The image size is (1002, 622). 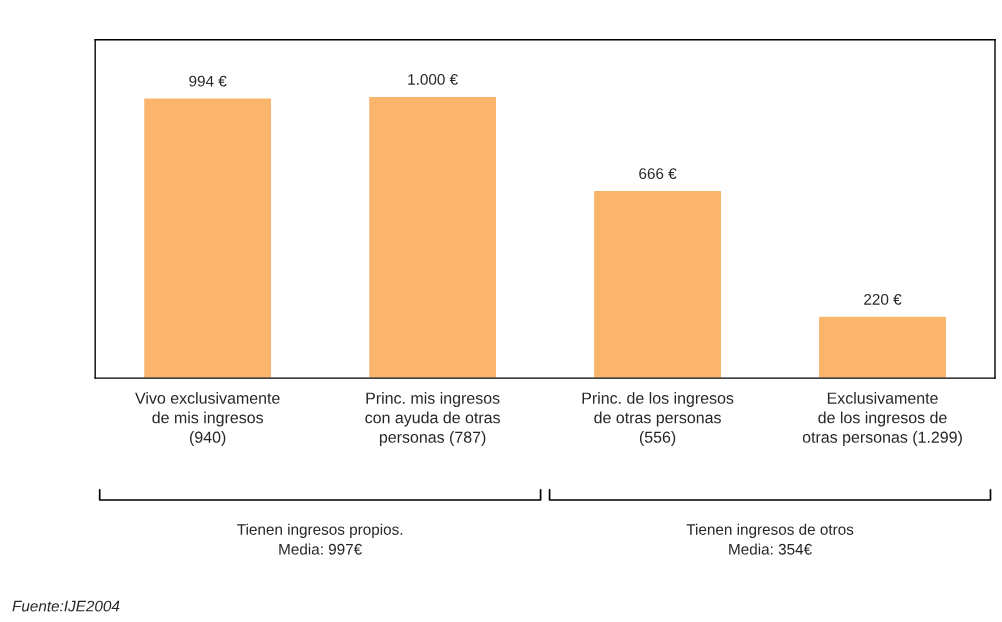 What do you see at coordinates (320, 539) in the screenshot?
I see `text: Tienen ingresos propios. Media: 997€` at bounding box center [320, 539].